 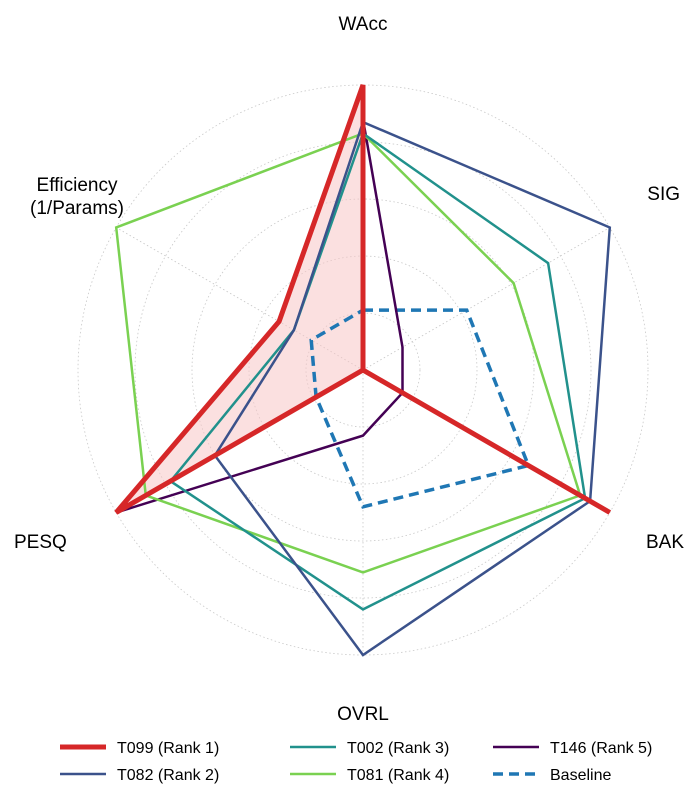 I want to click on axis-label-efficiency: Efficiency (1/Params), so click(x=77, y=197).